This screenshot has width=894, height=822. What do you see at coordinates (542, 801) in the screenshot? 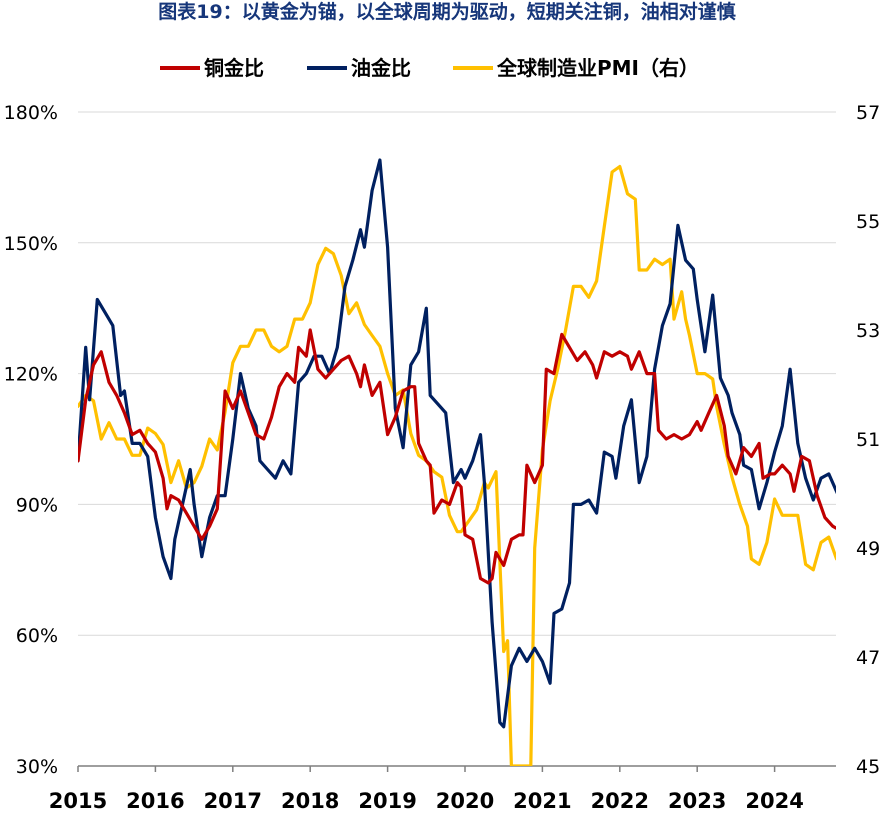
I see `x-tick-label: 2021` at bounding box center [542, 801].